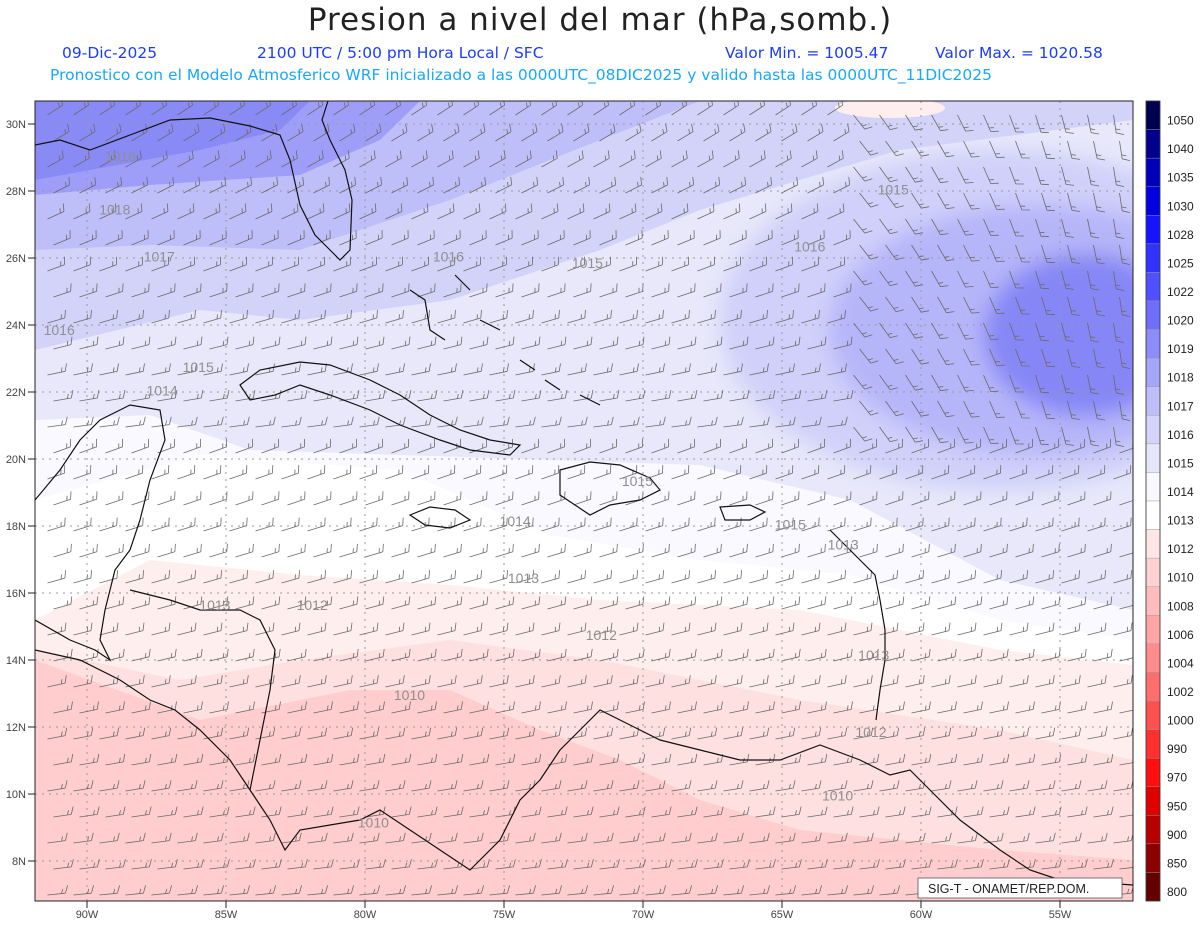 This screenshot has height=927, width=1200. Describe the element at coordinates (380, 408) in the screenshot. I see `cuba` at that location.